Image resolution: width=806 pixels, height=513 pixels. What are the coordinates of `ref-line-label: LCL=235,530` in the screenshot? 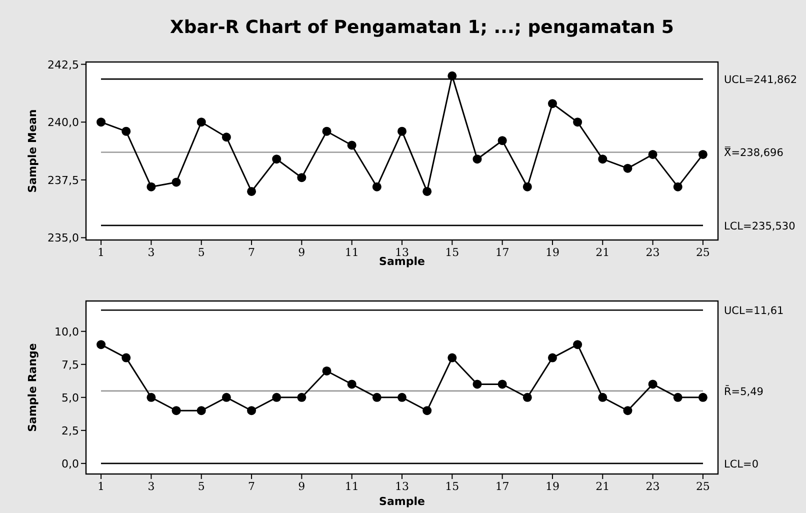 It's located at (760, 226).